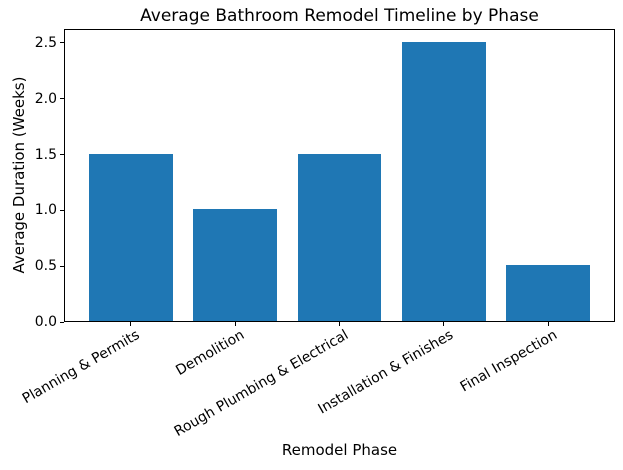 This screenshot has height=470, width=623. What do you see at coordinates (261, 384) in the screenshot?
I see `x-tick-label: Rough Plumbing & Electrical` at bounding box center [261, 384].